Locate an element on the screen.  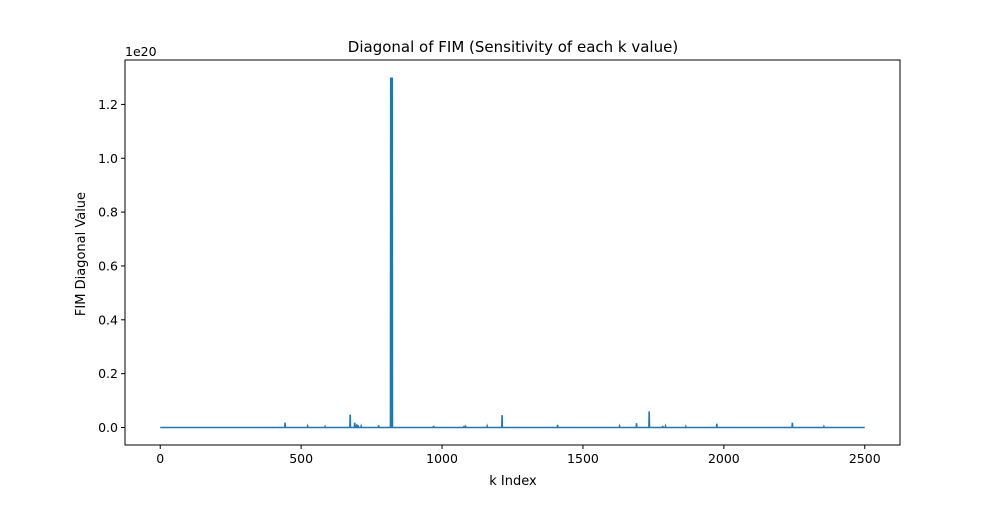
x-axis-label: k Index is located at coordinates (513, 481).